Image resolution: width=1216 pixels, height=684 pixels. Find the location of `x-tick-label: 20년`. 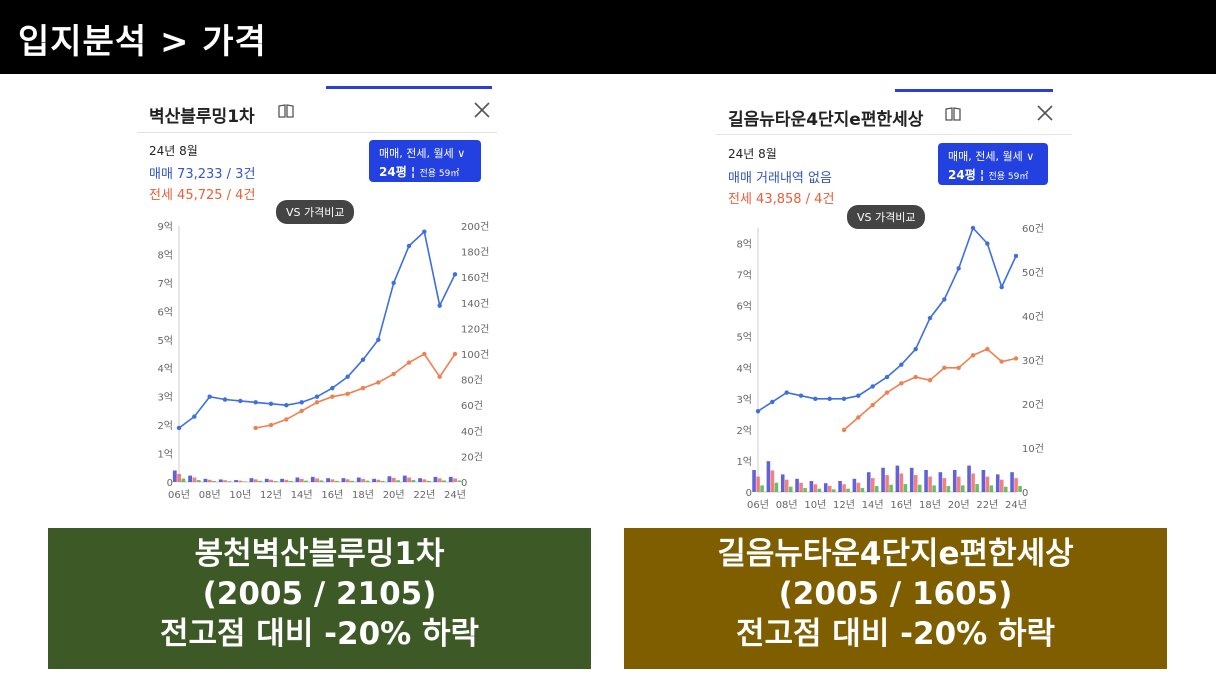

x-tick-label: 20년 is located at coordinates (394, 495).